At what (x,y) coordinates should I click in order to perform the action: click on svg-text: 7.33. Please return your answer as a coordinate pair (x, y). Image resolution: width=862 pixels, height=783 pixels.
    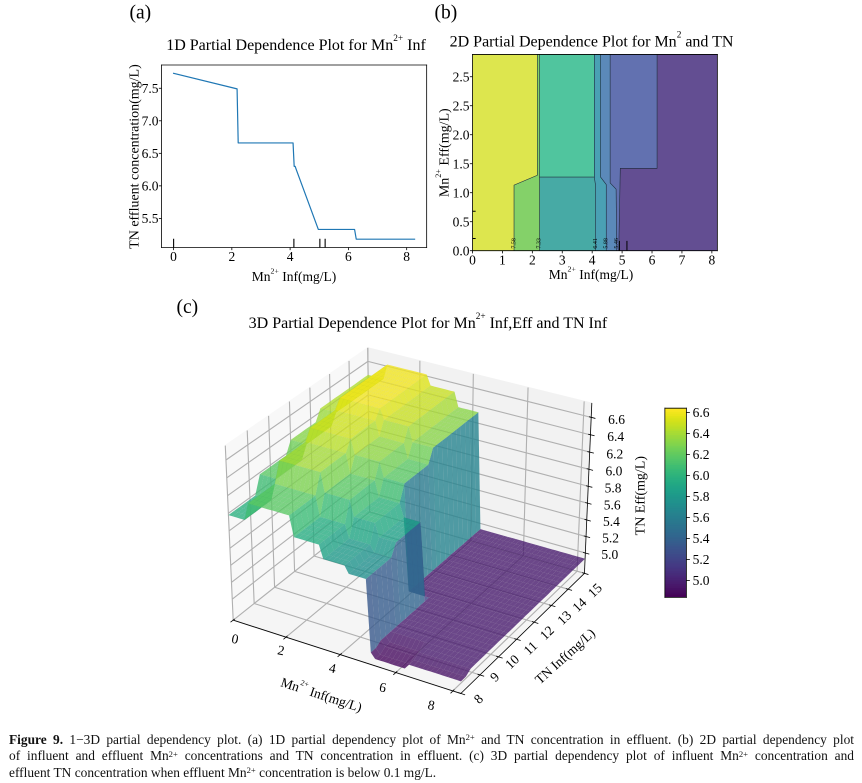
    Looking at the image, I should click on (539, 243).